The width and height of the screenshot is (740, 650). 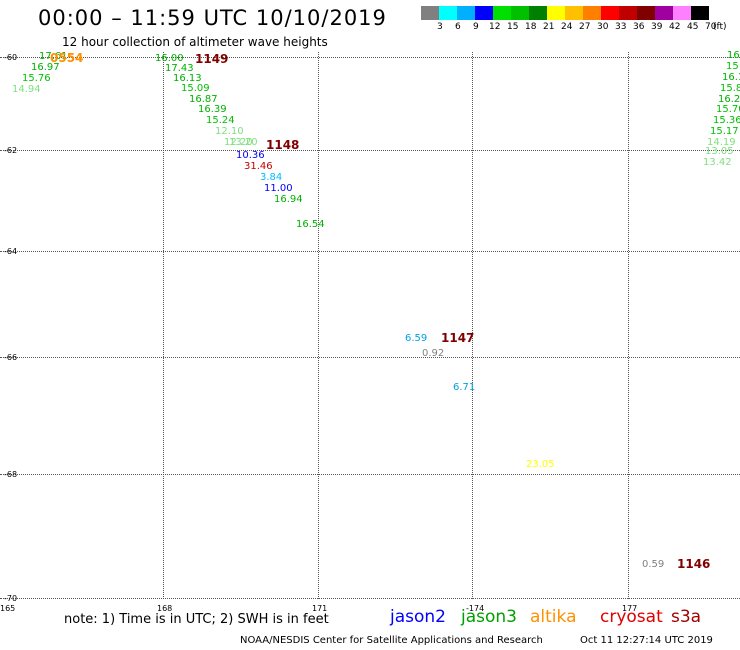 I want to click on wave-height-value: 6.59, so click(x=416, y=338).